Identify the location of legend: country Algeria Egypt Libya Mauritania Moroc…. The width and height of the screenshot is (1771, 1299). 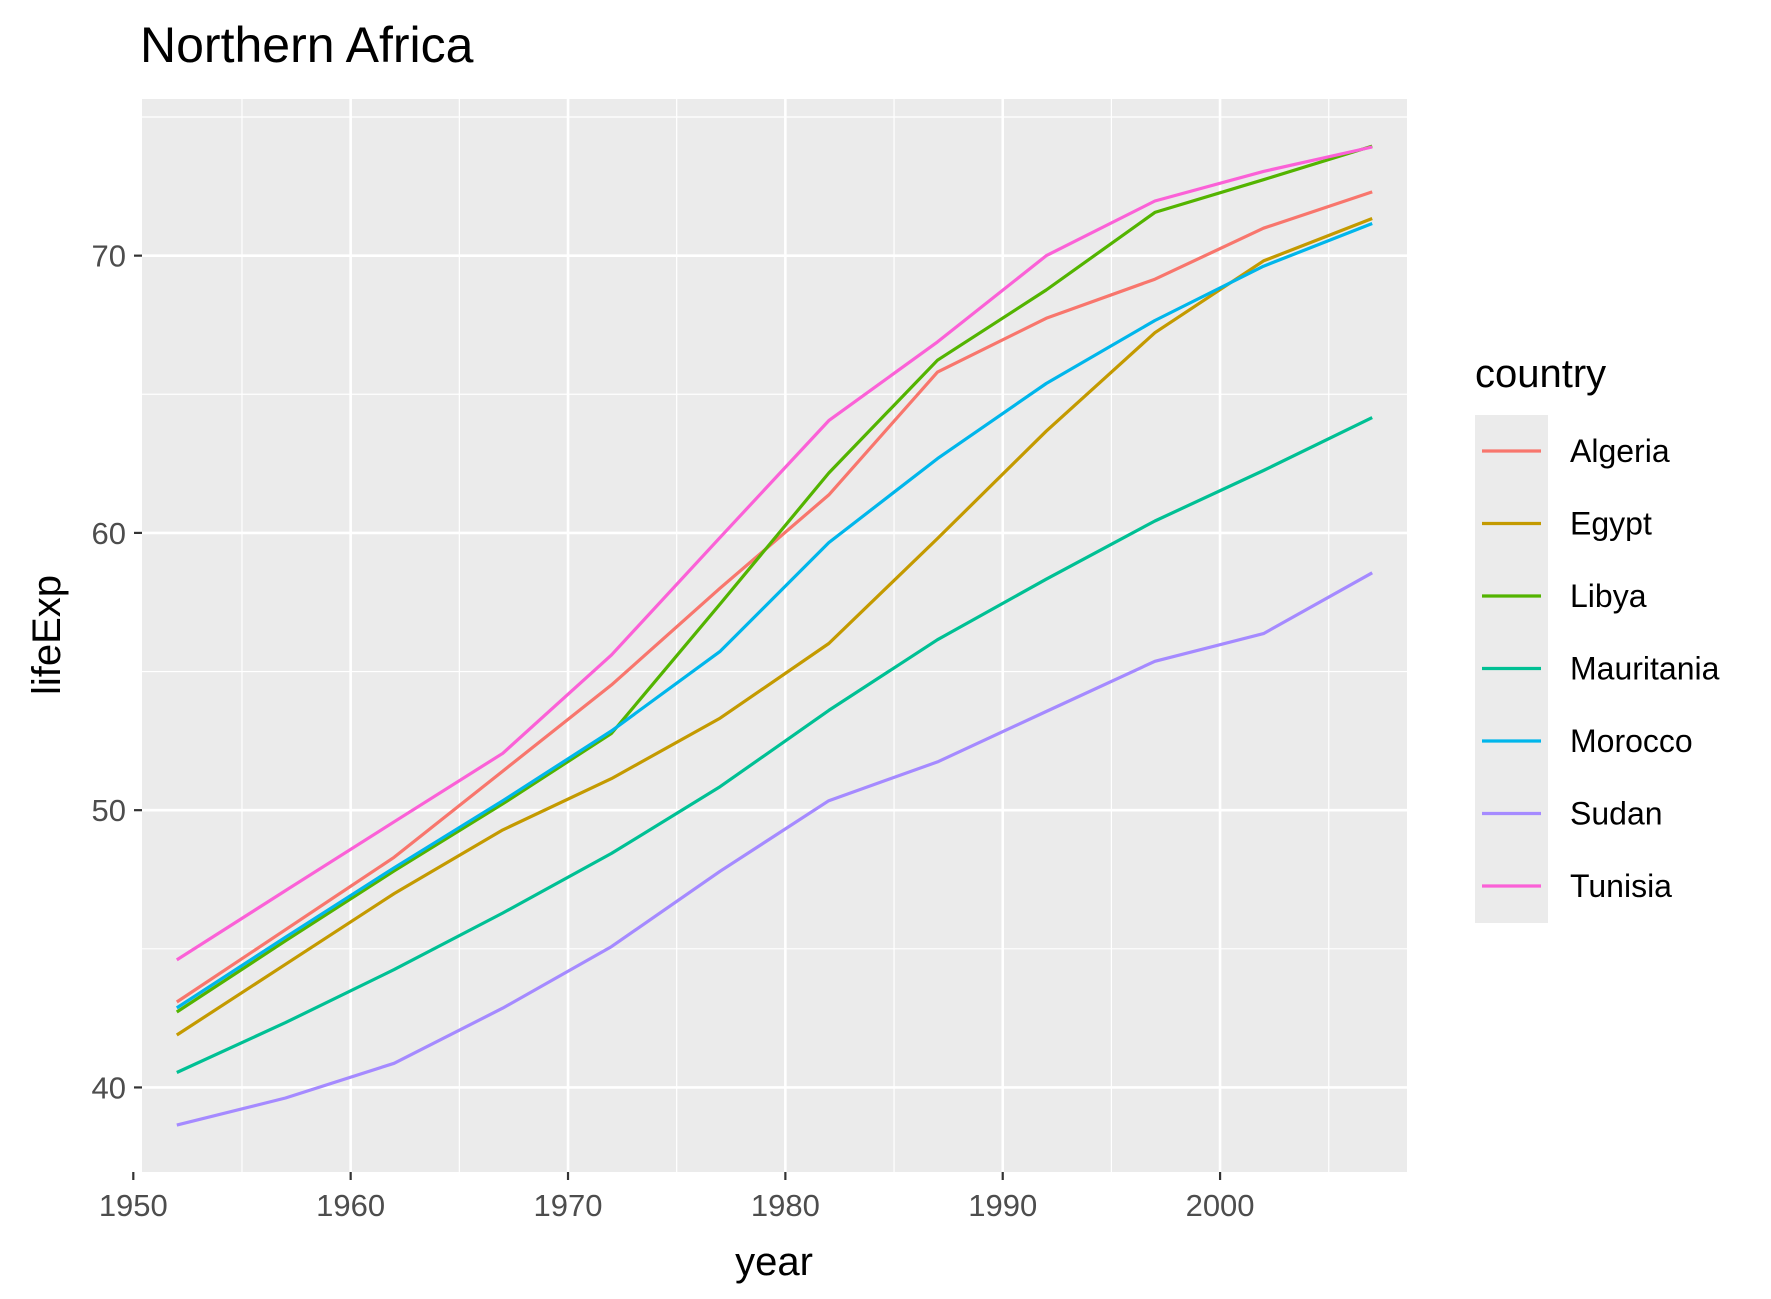
(1597, 637).